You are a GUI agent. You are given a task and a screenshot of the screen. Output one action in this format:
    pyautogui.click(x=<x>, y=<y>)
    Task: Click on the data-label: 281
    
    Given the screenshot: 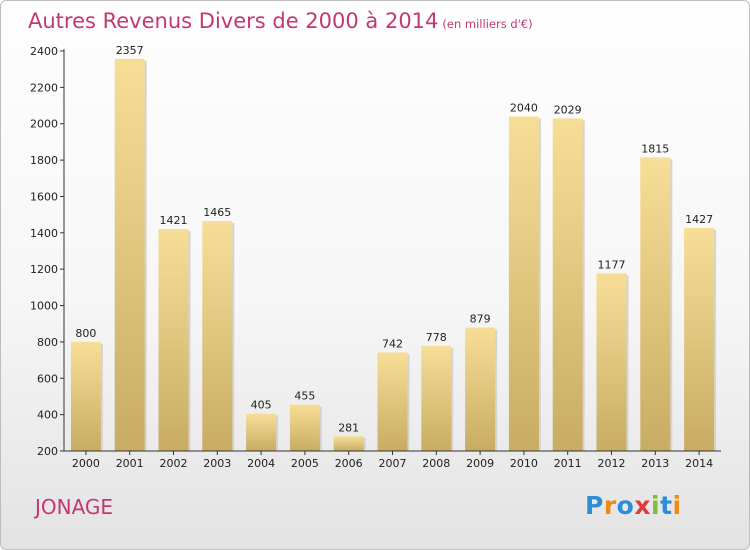 What is the action you would take?
    pyautogui.click(x=348, y=427)
    